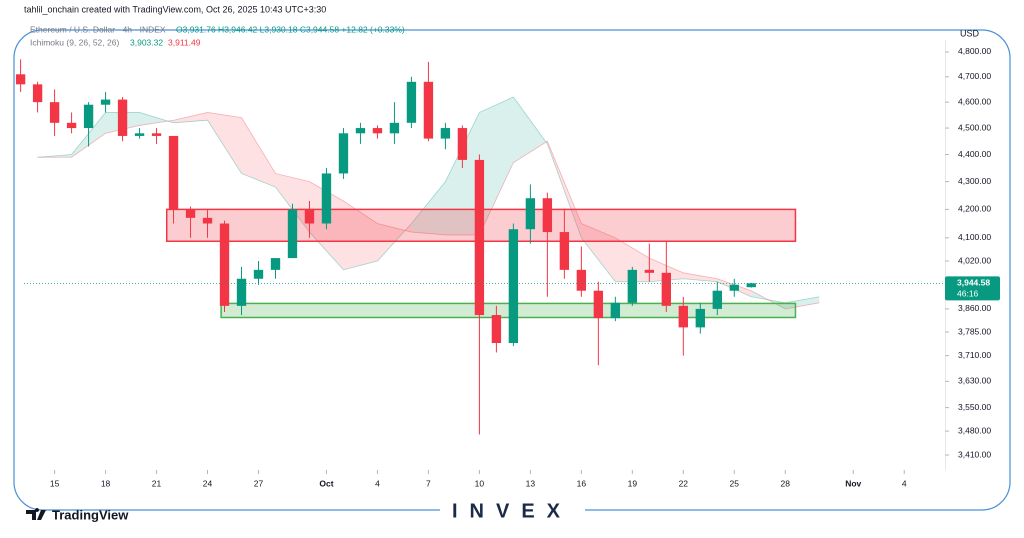  I want to click on x-tick-label: 10, so click(480, 483).